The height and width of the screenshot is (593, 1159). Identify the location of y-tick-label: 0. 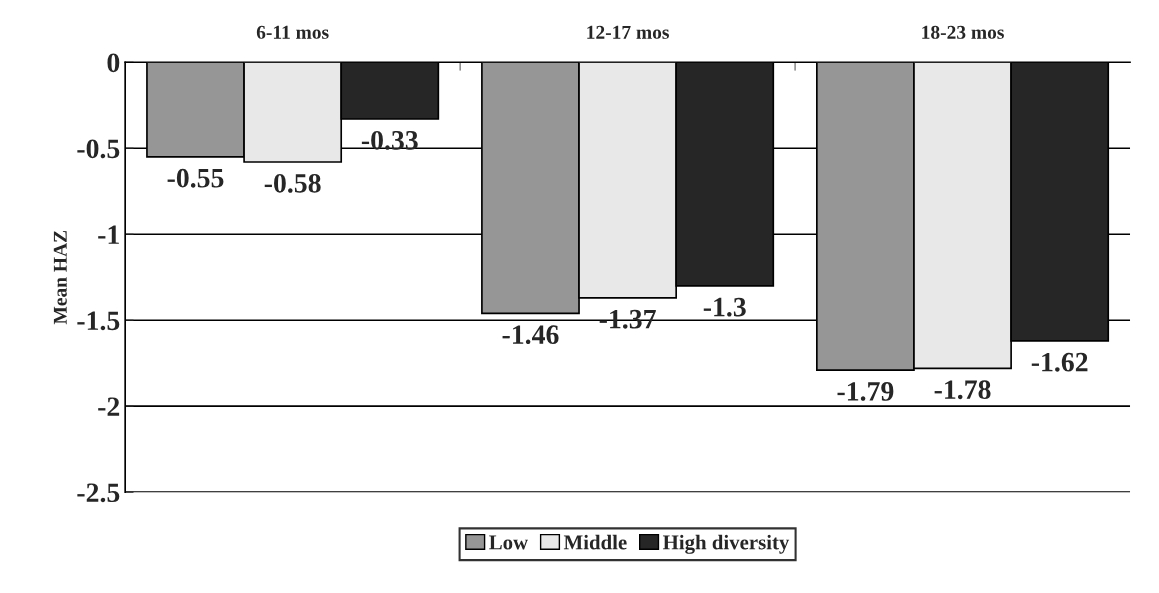
(113, 63).